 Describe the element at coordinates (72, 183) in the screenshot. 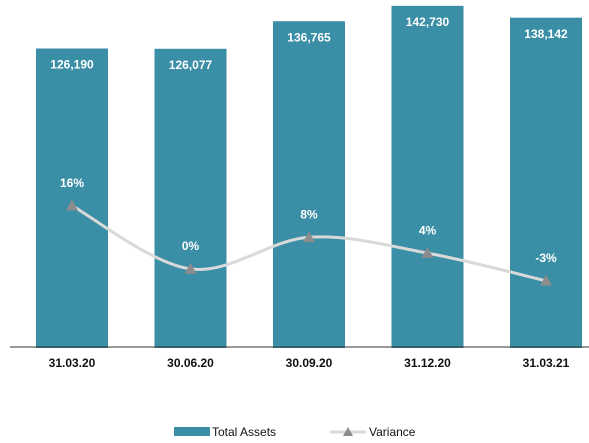

I see `variance-label: 16%` at that location.